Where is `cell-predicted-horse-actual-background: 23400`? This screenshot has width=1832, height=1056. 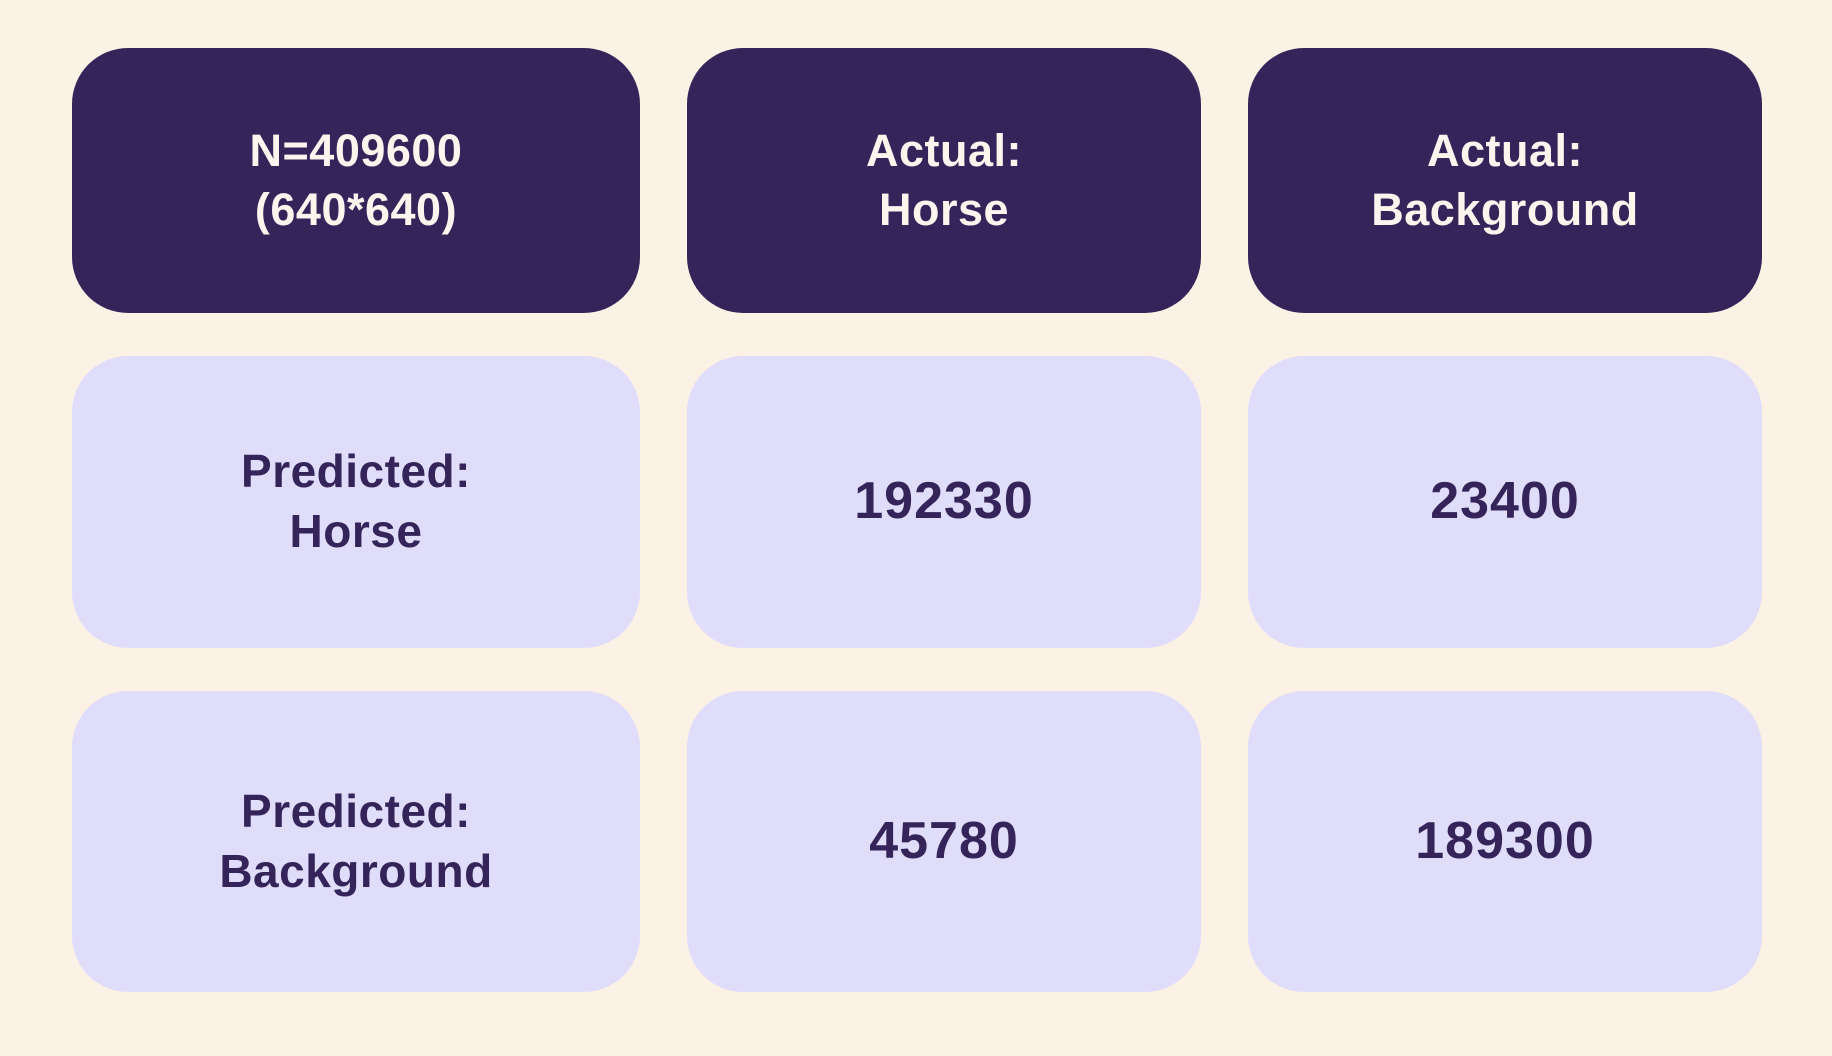 cell-predicted-horse-actual-background: 23400 is located at coordinates (1505, 502).